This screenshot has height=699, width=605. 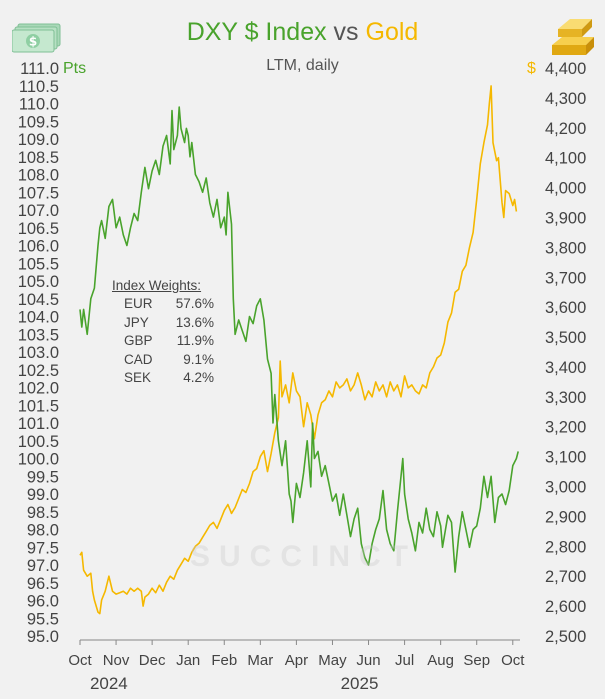 What do you see at coordinates (565, 338) in the screenshot?
I see `right-tick-label: 3,500` at bounding box center [565, 338].